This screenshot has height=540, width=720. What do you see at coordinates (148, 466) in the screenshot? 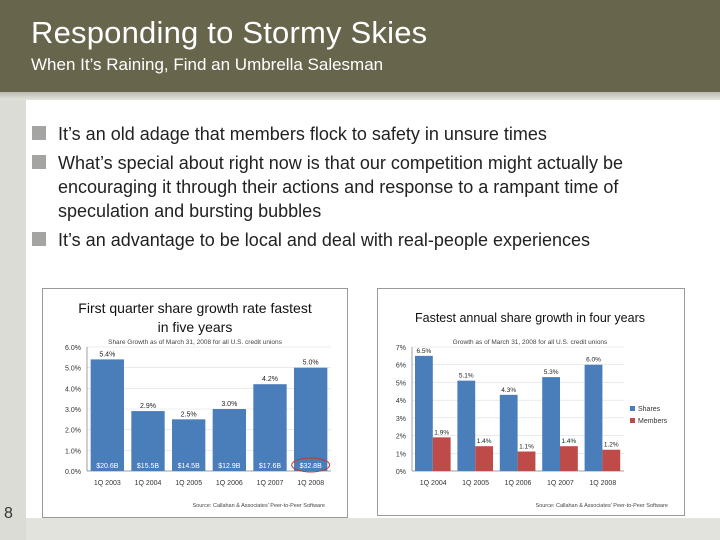
I see `bar-inner-label: $15.5B` at bounding box center [148, 466].